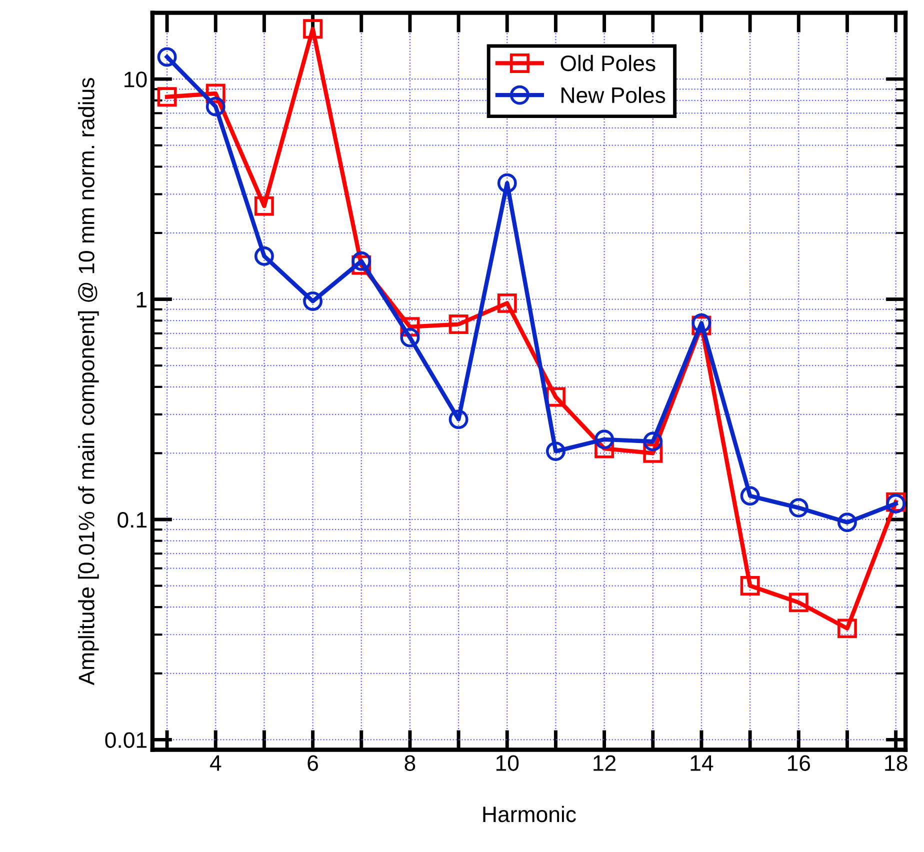 The width and height of the screenshot is (924, 852). I want to click on x-axis-title: Harmonic, so click(529, 814).